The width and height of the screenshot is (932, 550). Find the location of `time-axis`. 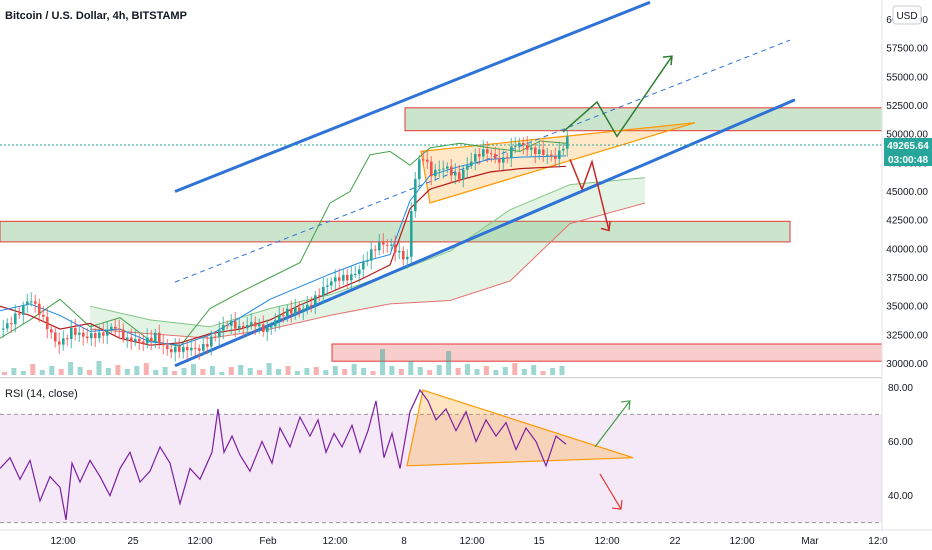

time-axis is located at coordinates (466, 540).